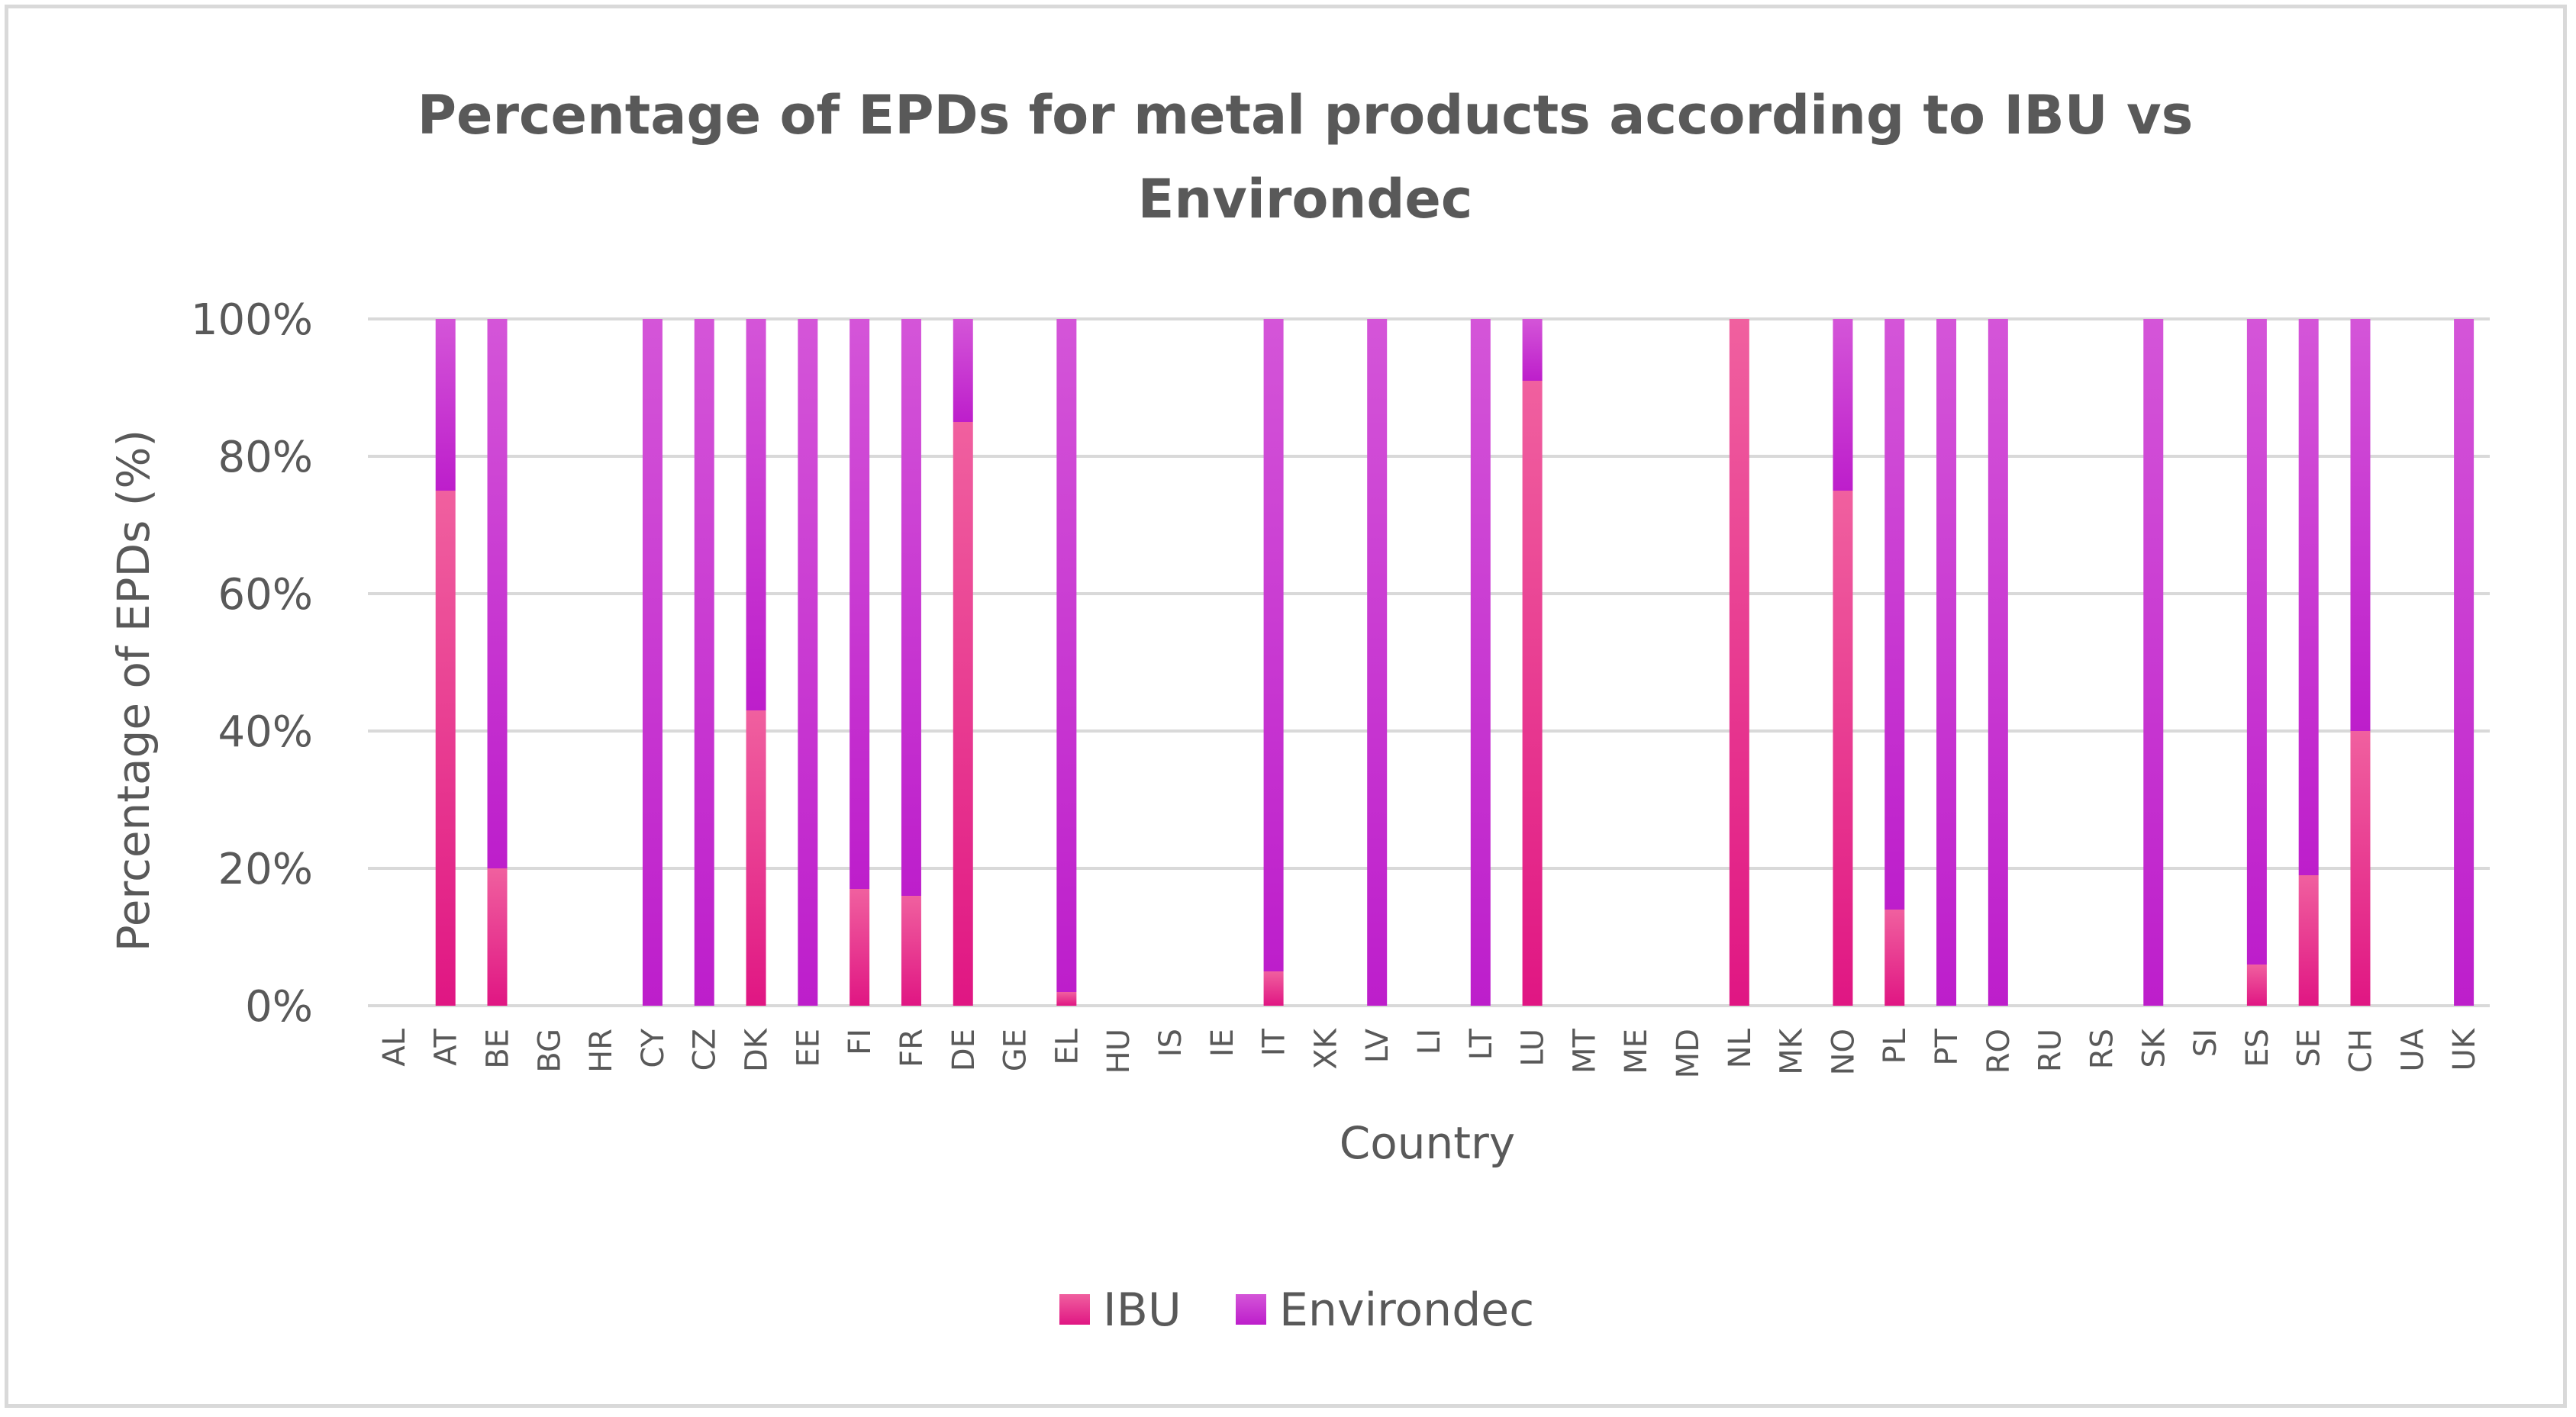 The width and height of the screenshot is (2576, 1417). I want to click on x-tick-label: NL, so click(1740, 1048).